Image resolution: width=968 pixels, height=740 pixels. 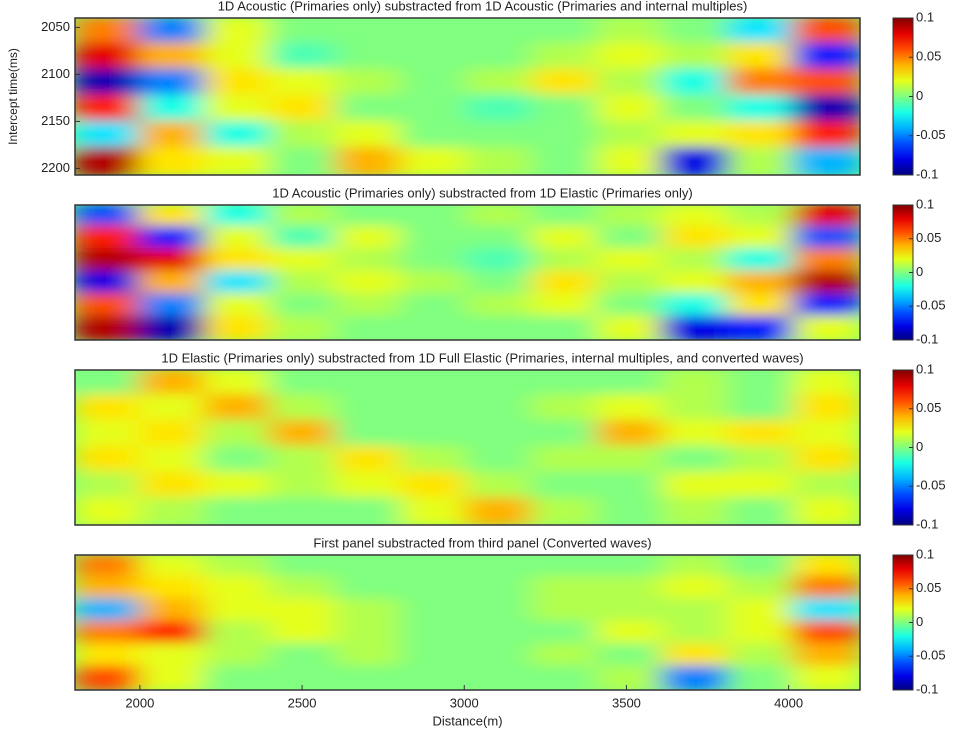 What do you see at coordinates (626, 702) in the screenshot?
I see `x-tick-label: 3500` at bounding box center [626, 702].